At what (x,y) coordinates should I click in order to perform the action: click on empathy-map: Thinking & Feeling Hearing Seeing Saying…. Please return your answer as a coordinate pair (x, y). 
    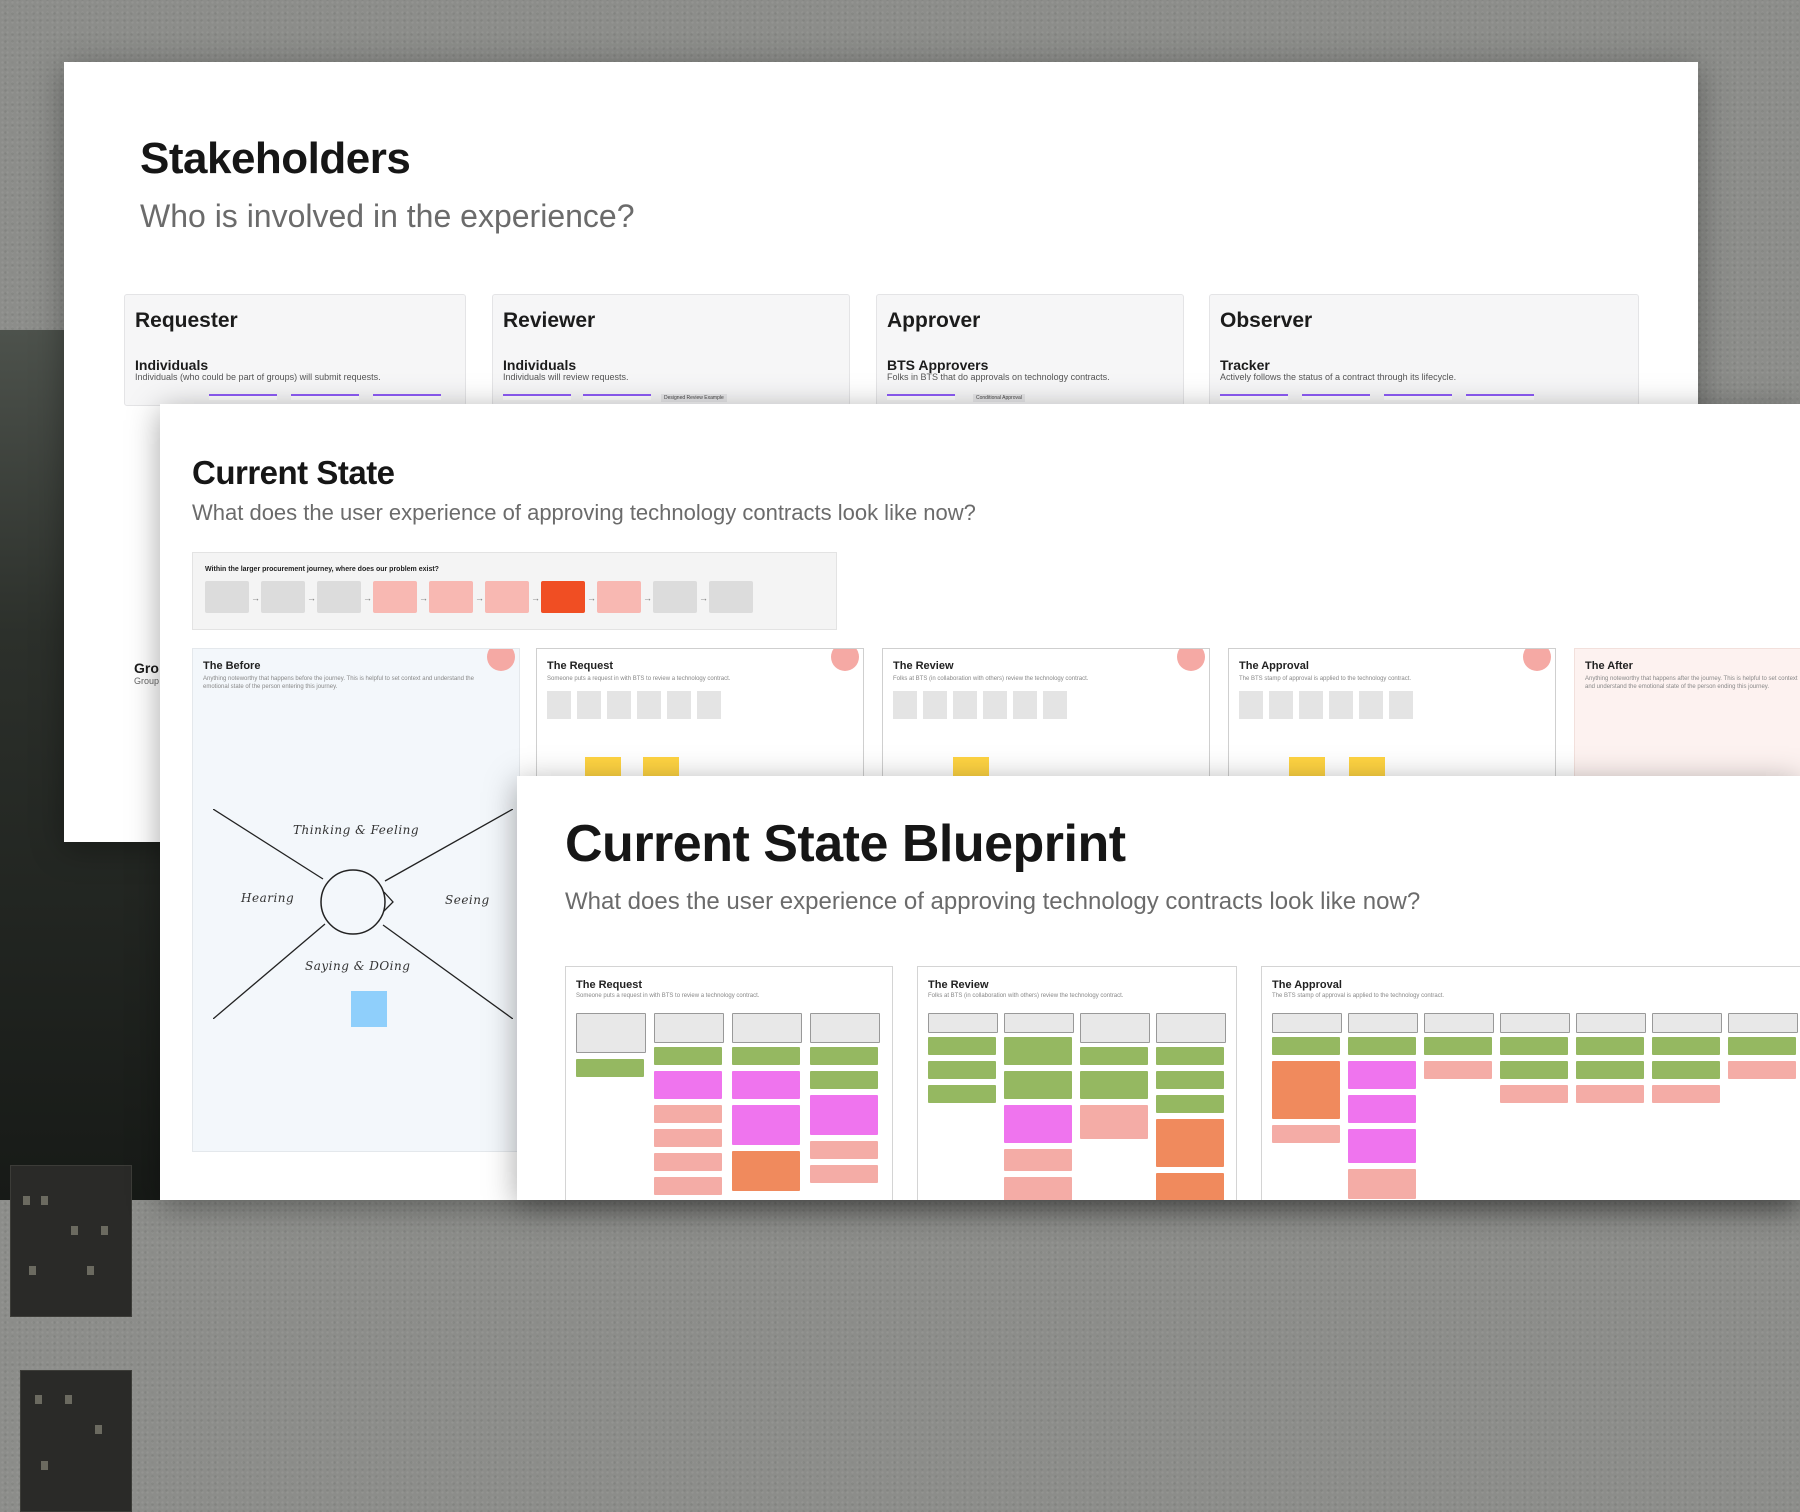
    Looking at the image, I should click on (363, 914).